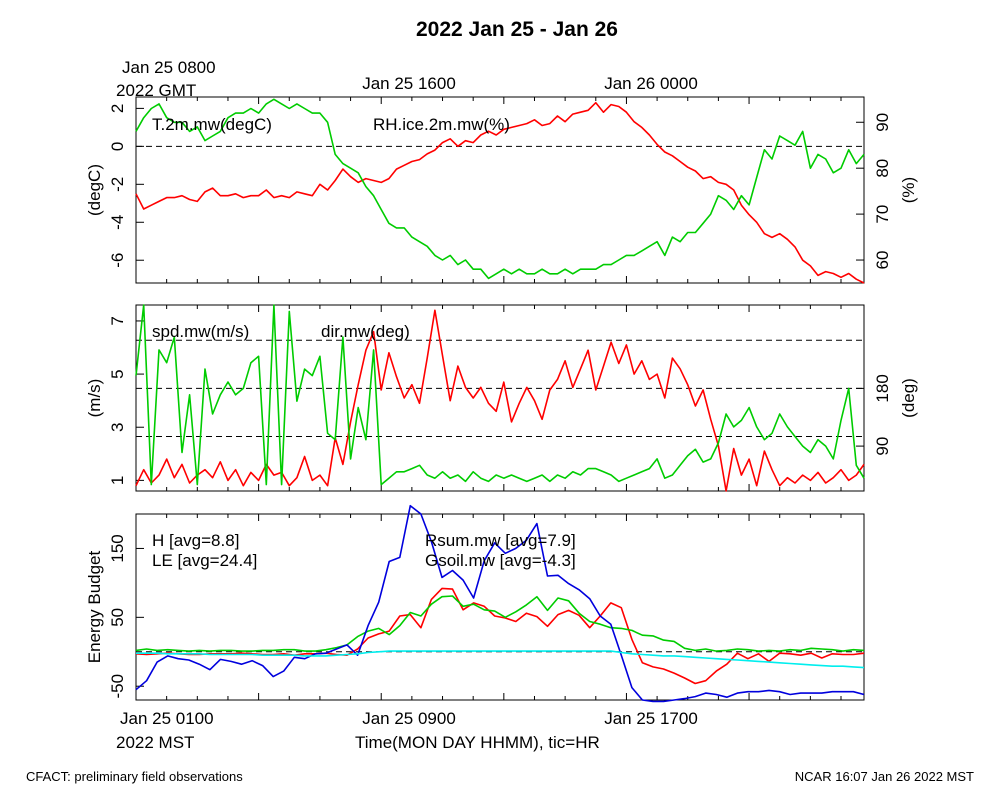  Describe the element at coordinates (117, 260) in the screenshot. I see `y-tick-label-left: -6` at that location.